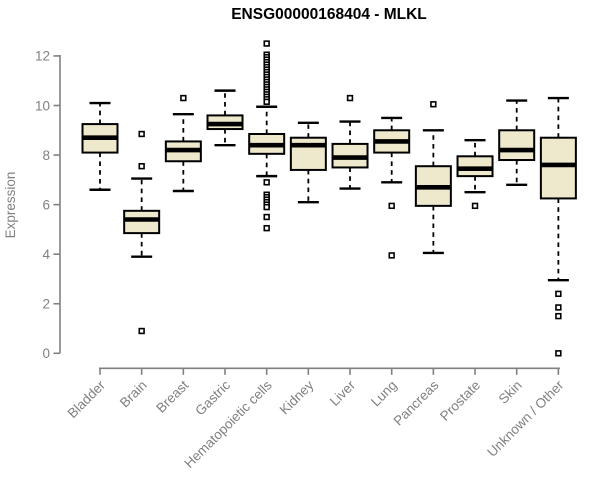 The image size is (600, 500). What do you see at coordinates (416, 402) in the screenshot?
I see `x-category-label-pancreas: Pancreas` at bounding box center [416, 402].